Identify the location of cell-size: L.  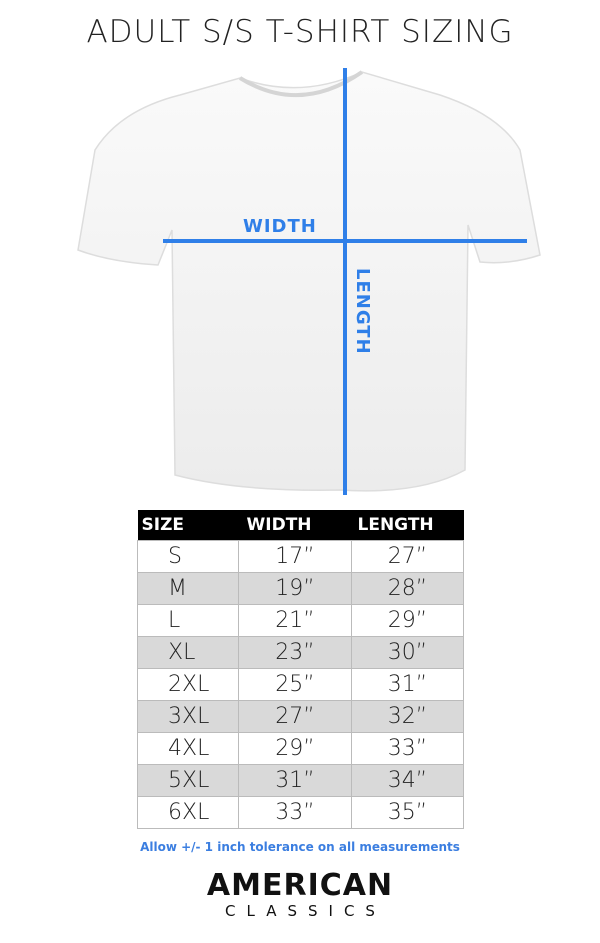
(188, 620).